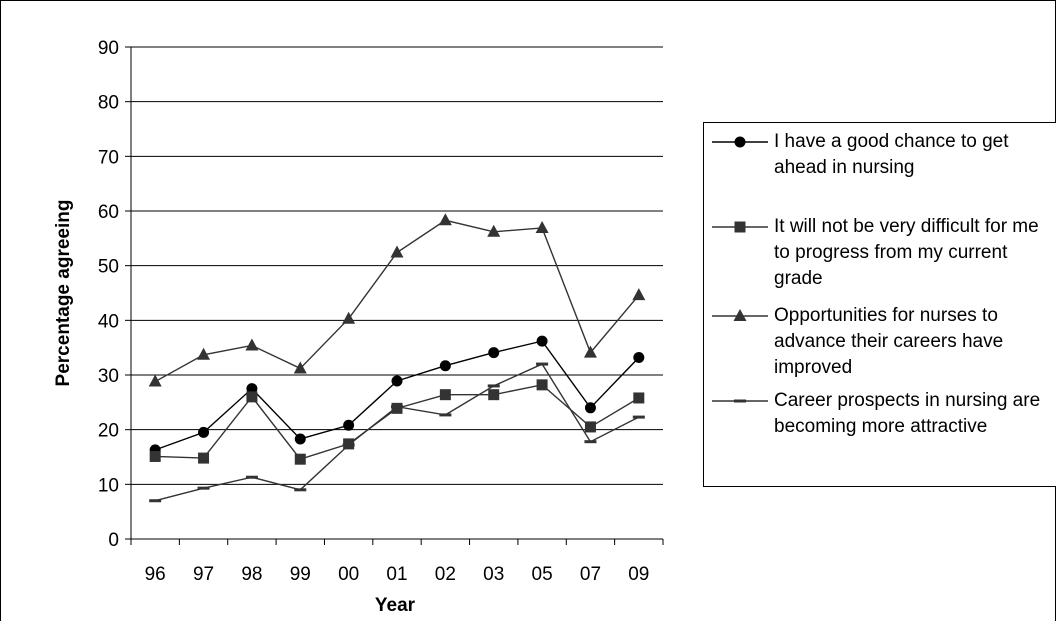  What do you see at coordinates (108, 485) in the screenshot?
I see `y-tick-label: 10` at bounding box center [108, 485].